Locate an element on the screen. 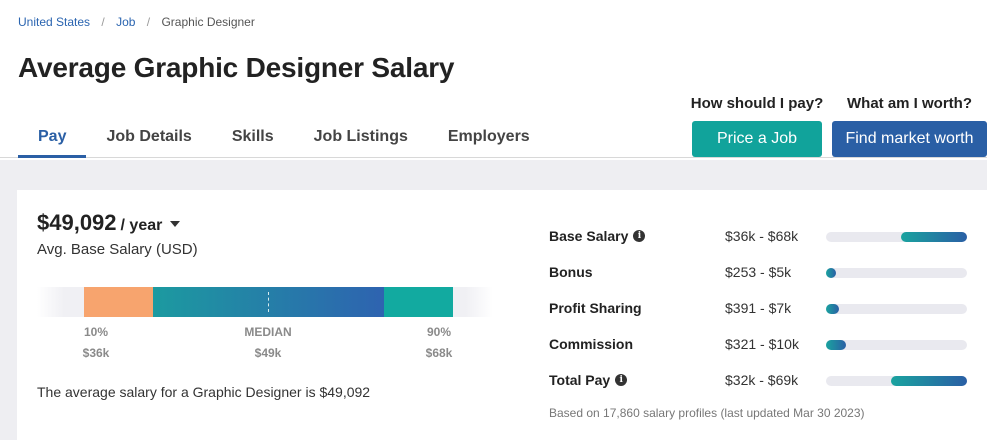 The width and height of the screenshot is (987, 440). percentile-value: $36k is located at coordinates (96, 353).